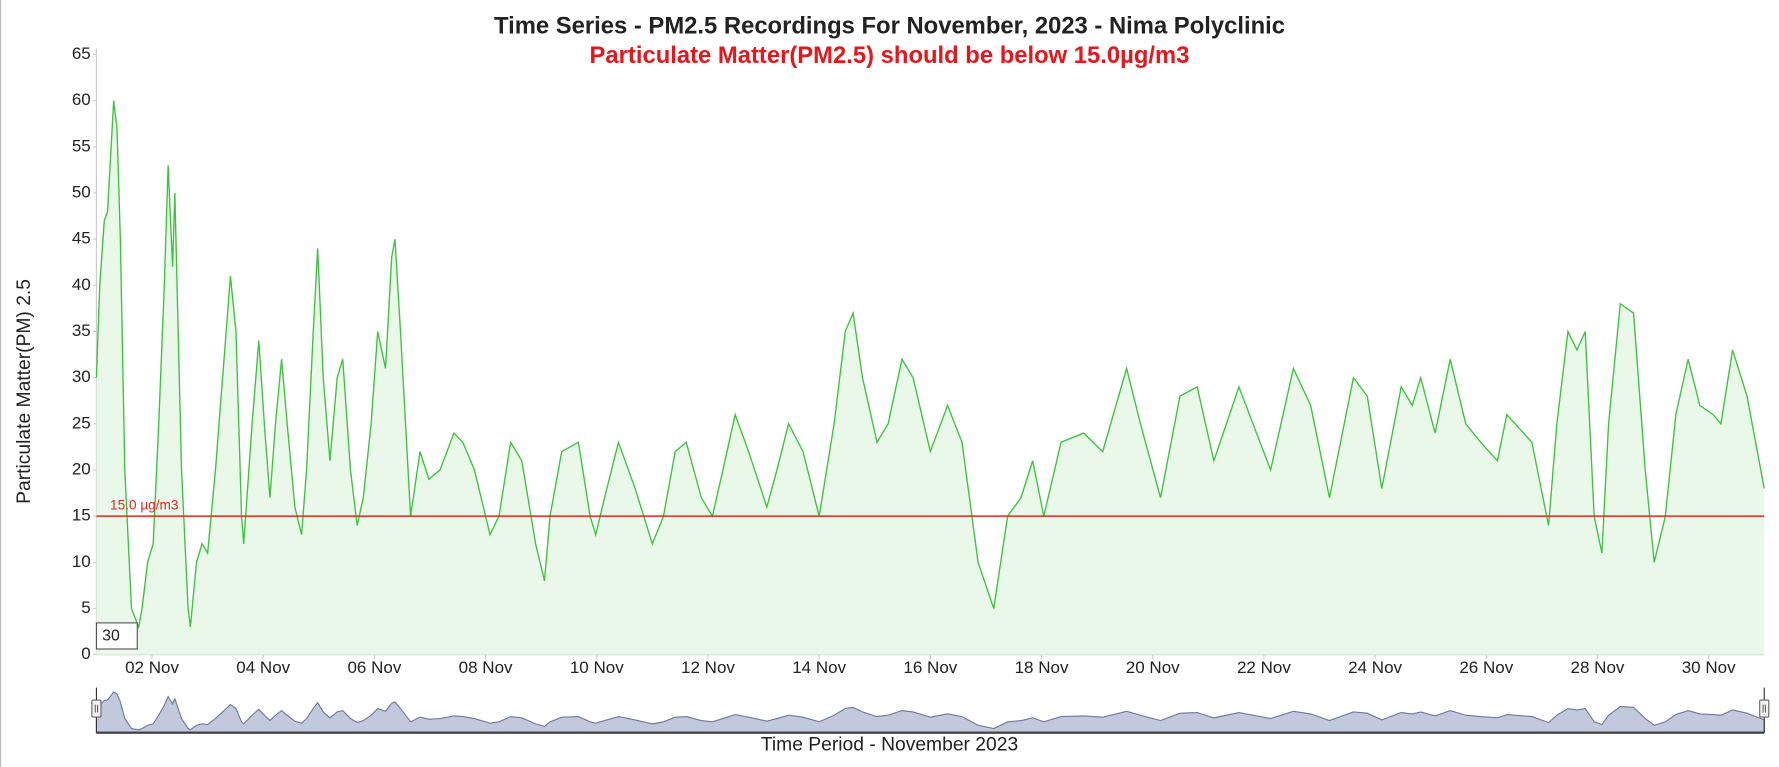 Image resolution: width=1779 pixels, height=767 pixels. Describe the element at coordinates (81, 468) in the screenshot. I see `y-tick-label: 20` at that location.